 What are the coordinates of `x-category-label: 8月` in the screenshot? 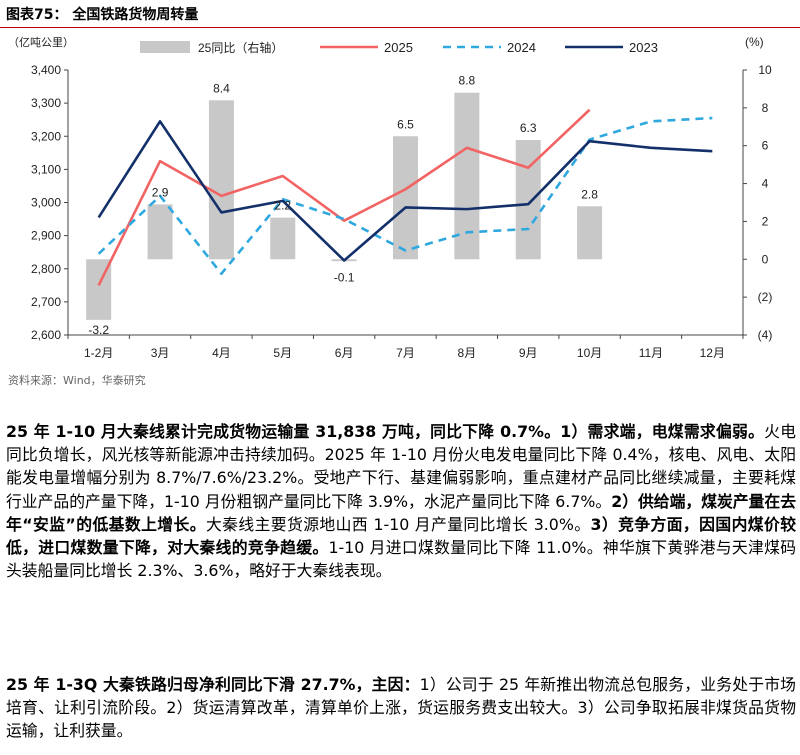 It's located at (467, 353).